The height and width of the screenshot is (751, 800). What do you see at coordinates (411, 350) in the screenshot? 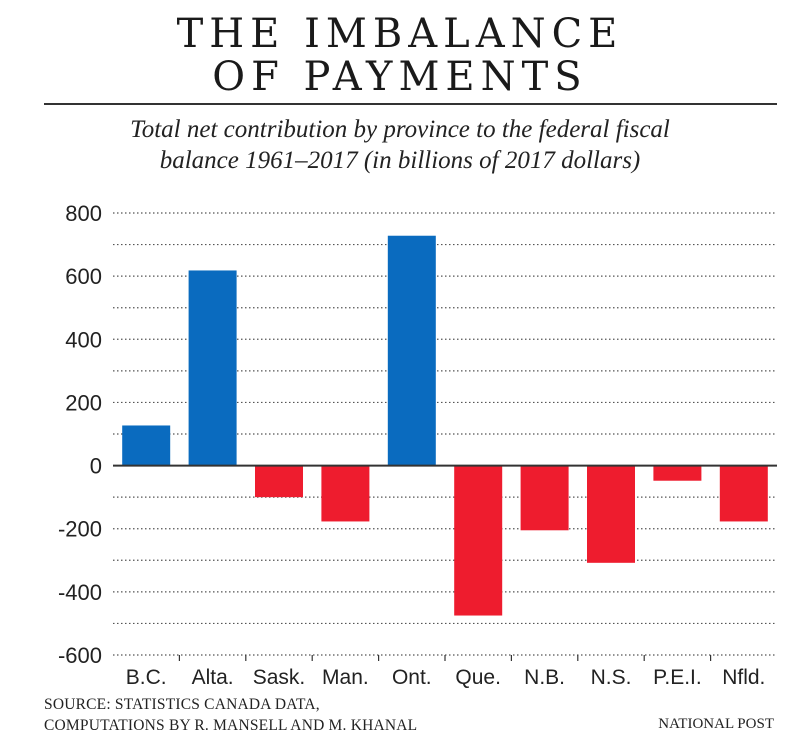
I see `bar-ont` at bounding box center [411, 350].